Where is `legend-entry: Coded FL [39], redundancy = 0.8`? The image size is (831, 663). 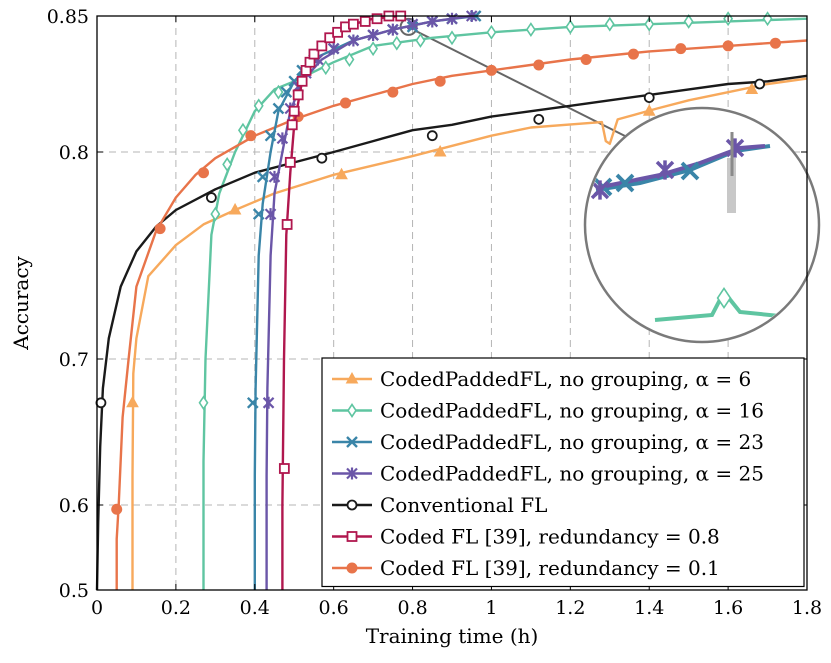 legend-entry: Coded FL [39], redundancy = 0.8 is located at coordinates (526, 537).